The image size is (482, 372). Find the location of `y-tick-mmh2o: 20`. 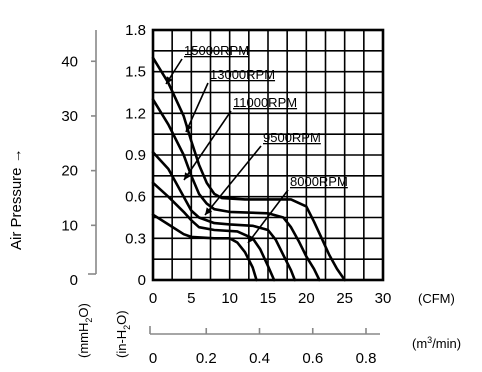

y-tick-mmh2o: 20 is located at coordinates (69, 171).